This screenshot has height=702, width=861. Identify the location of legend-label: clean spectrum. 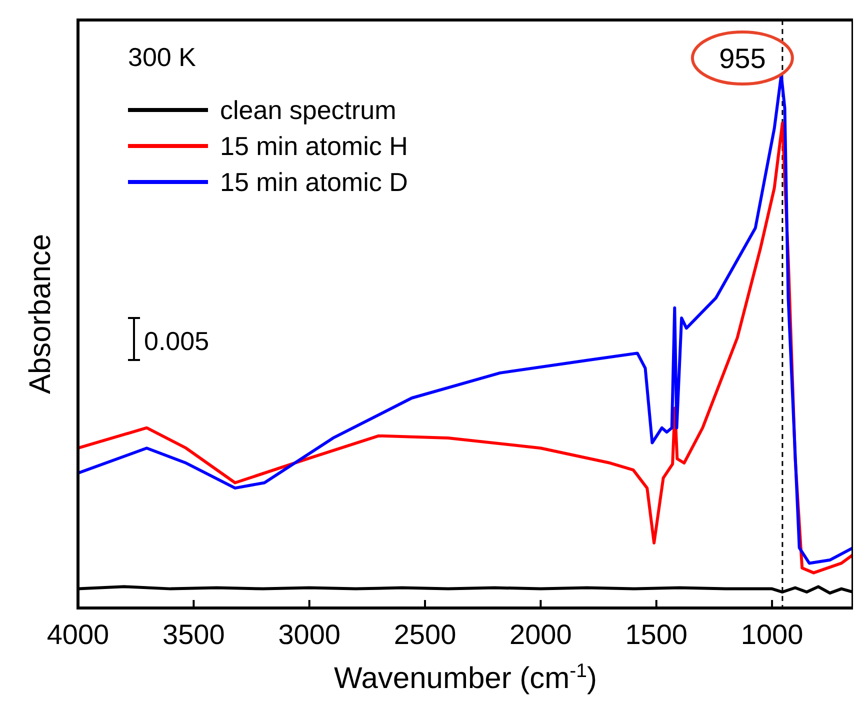
(308, 110).